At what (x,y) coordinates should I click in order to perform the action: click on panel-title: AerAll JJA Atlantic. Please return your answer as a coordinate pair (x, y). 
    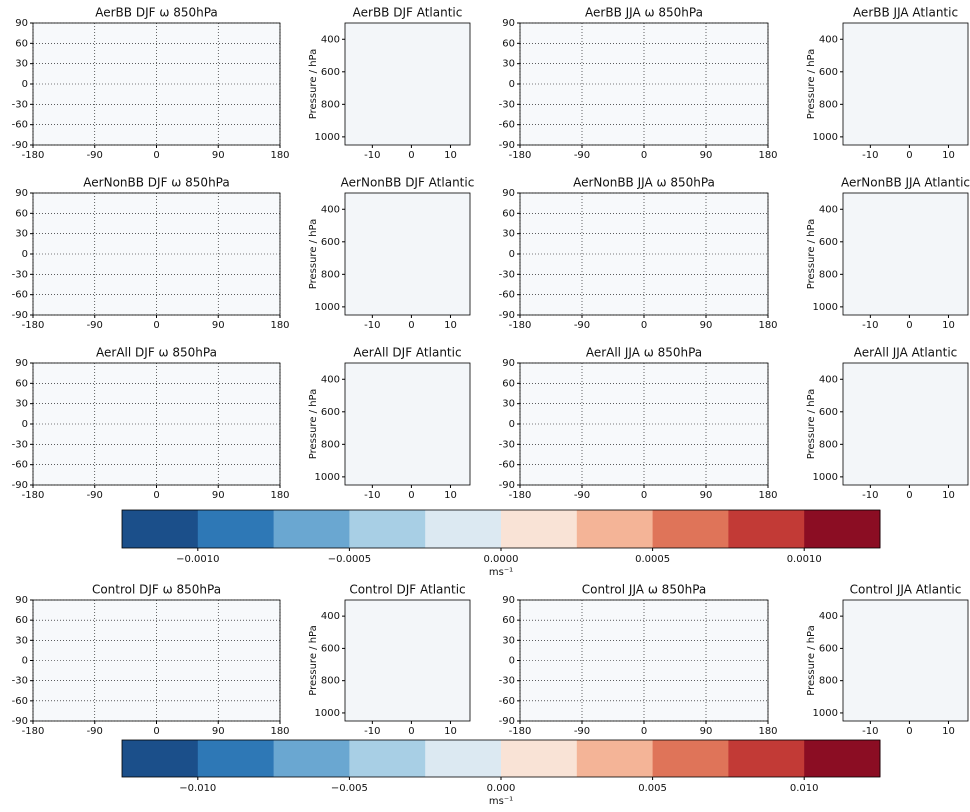
    Looking at the image, I should click on (906, 353).